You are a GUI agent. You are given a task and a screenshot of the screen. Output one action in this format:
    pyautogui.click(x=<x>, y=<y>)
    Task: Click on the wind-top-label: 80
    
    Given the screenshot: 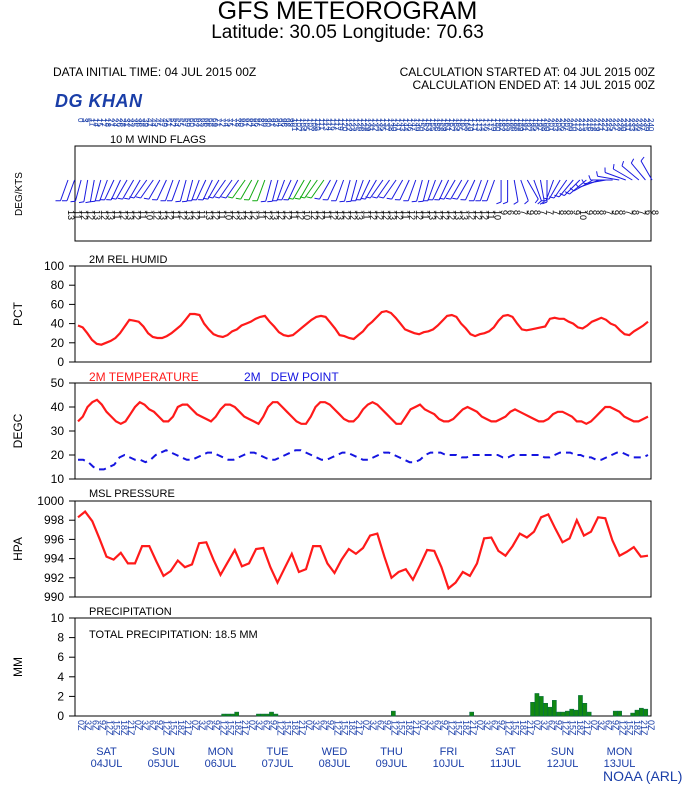 What is the action you would take?
    pyautogui.click(x=241, y=122)
    